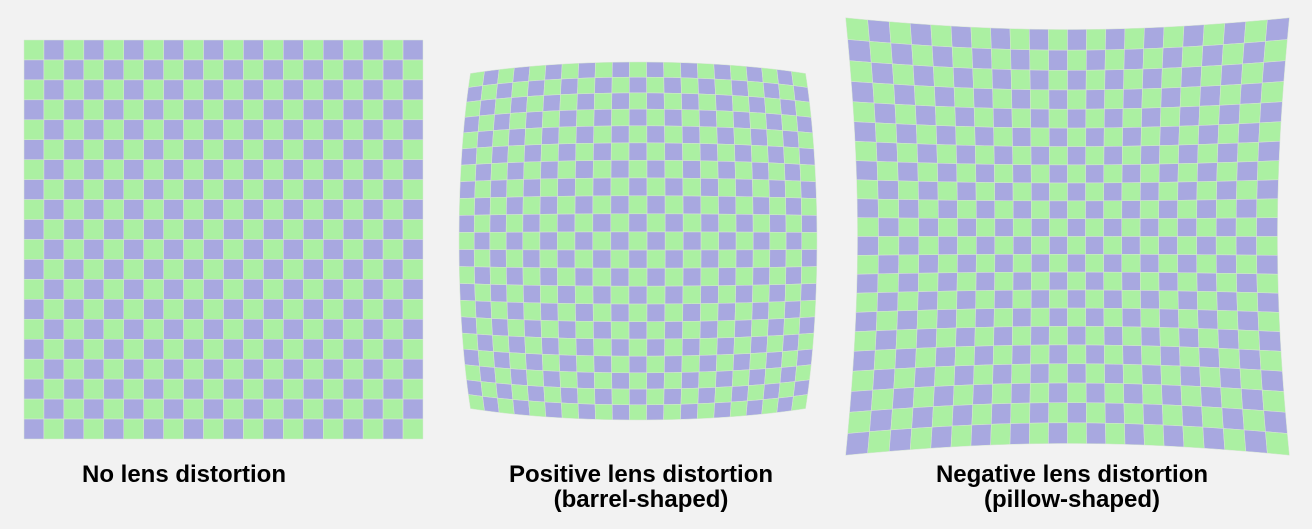  Describe the element at coordinates (1072, 499) in the screenshot. I see `panel-label-line-2: (pillow-shaped)` at that location.